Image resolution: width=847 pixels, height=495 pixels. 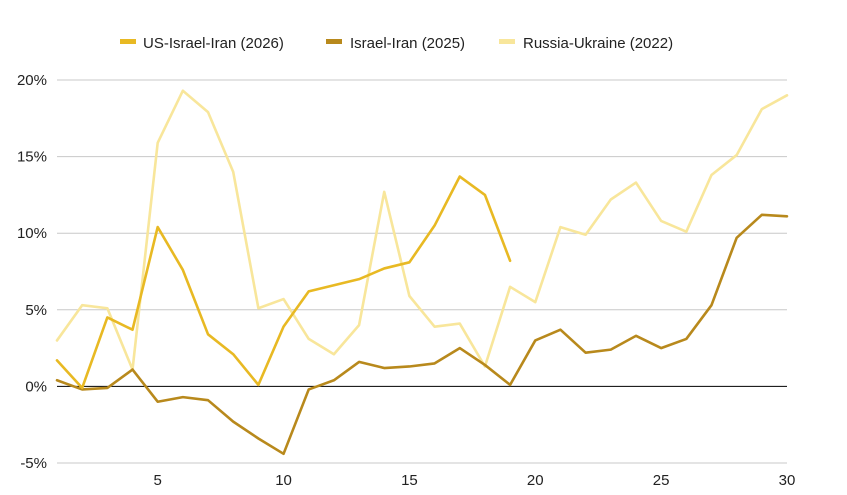 I want to click on y-tick-label: -5%, so click(x=33, y=463).